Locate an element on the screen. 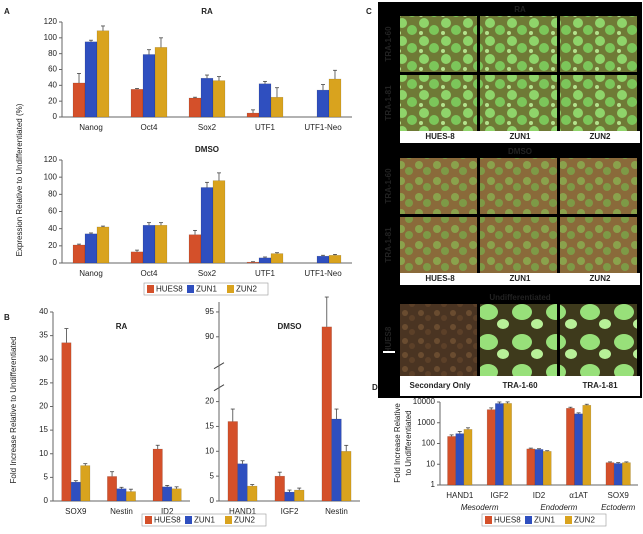  section-title: DMSO is located at coordinates (520, 151).